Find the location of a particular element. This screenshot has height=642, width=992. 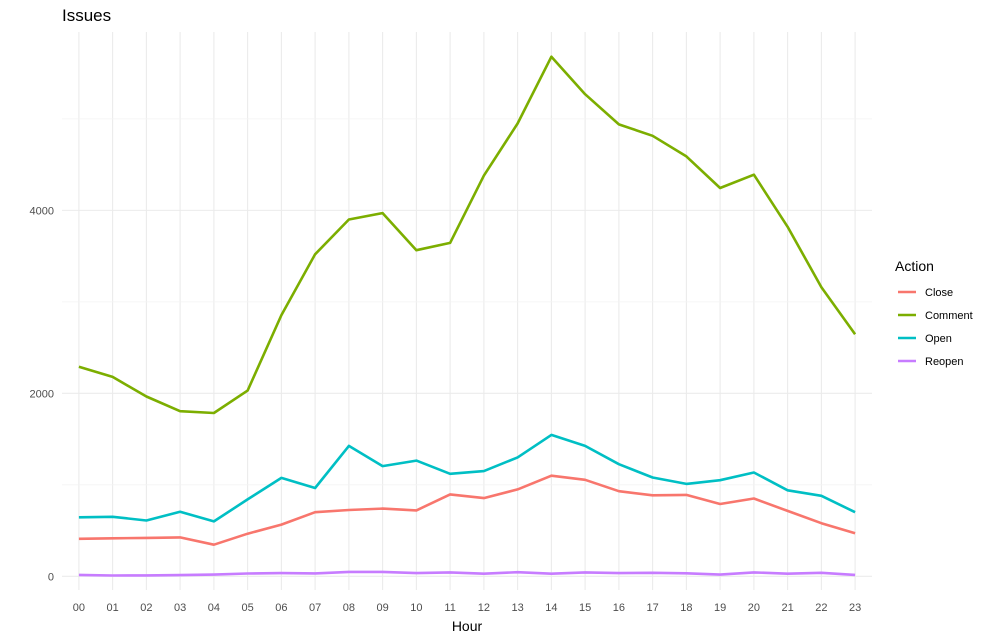

x-tick-label: 03 is located at coordinates (180, 608).